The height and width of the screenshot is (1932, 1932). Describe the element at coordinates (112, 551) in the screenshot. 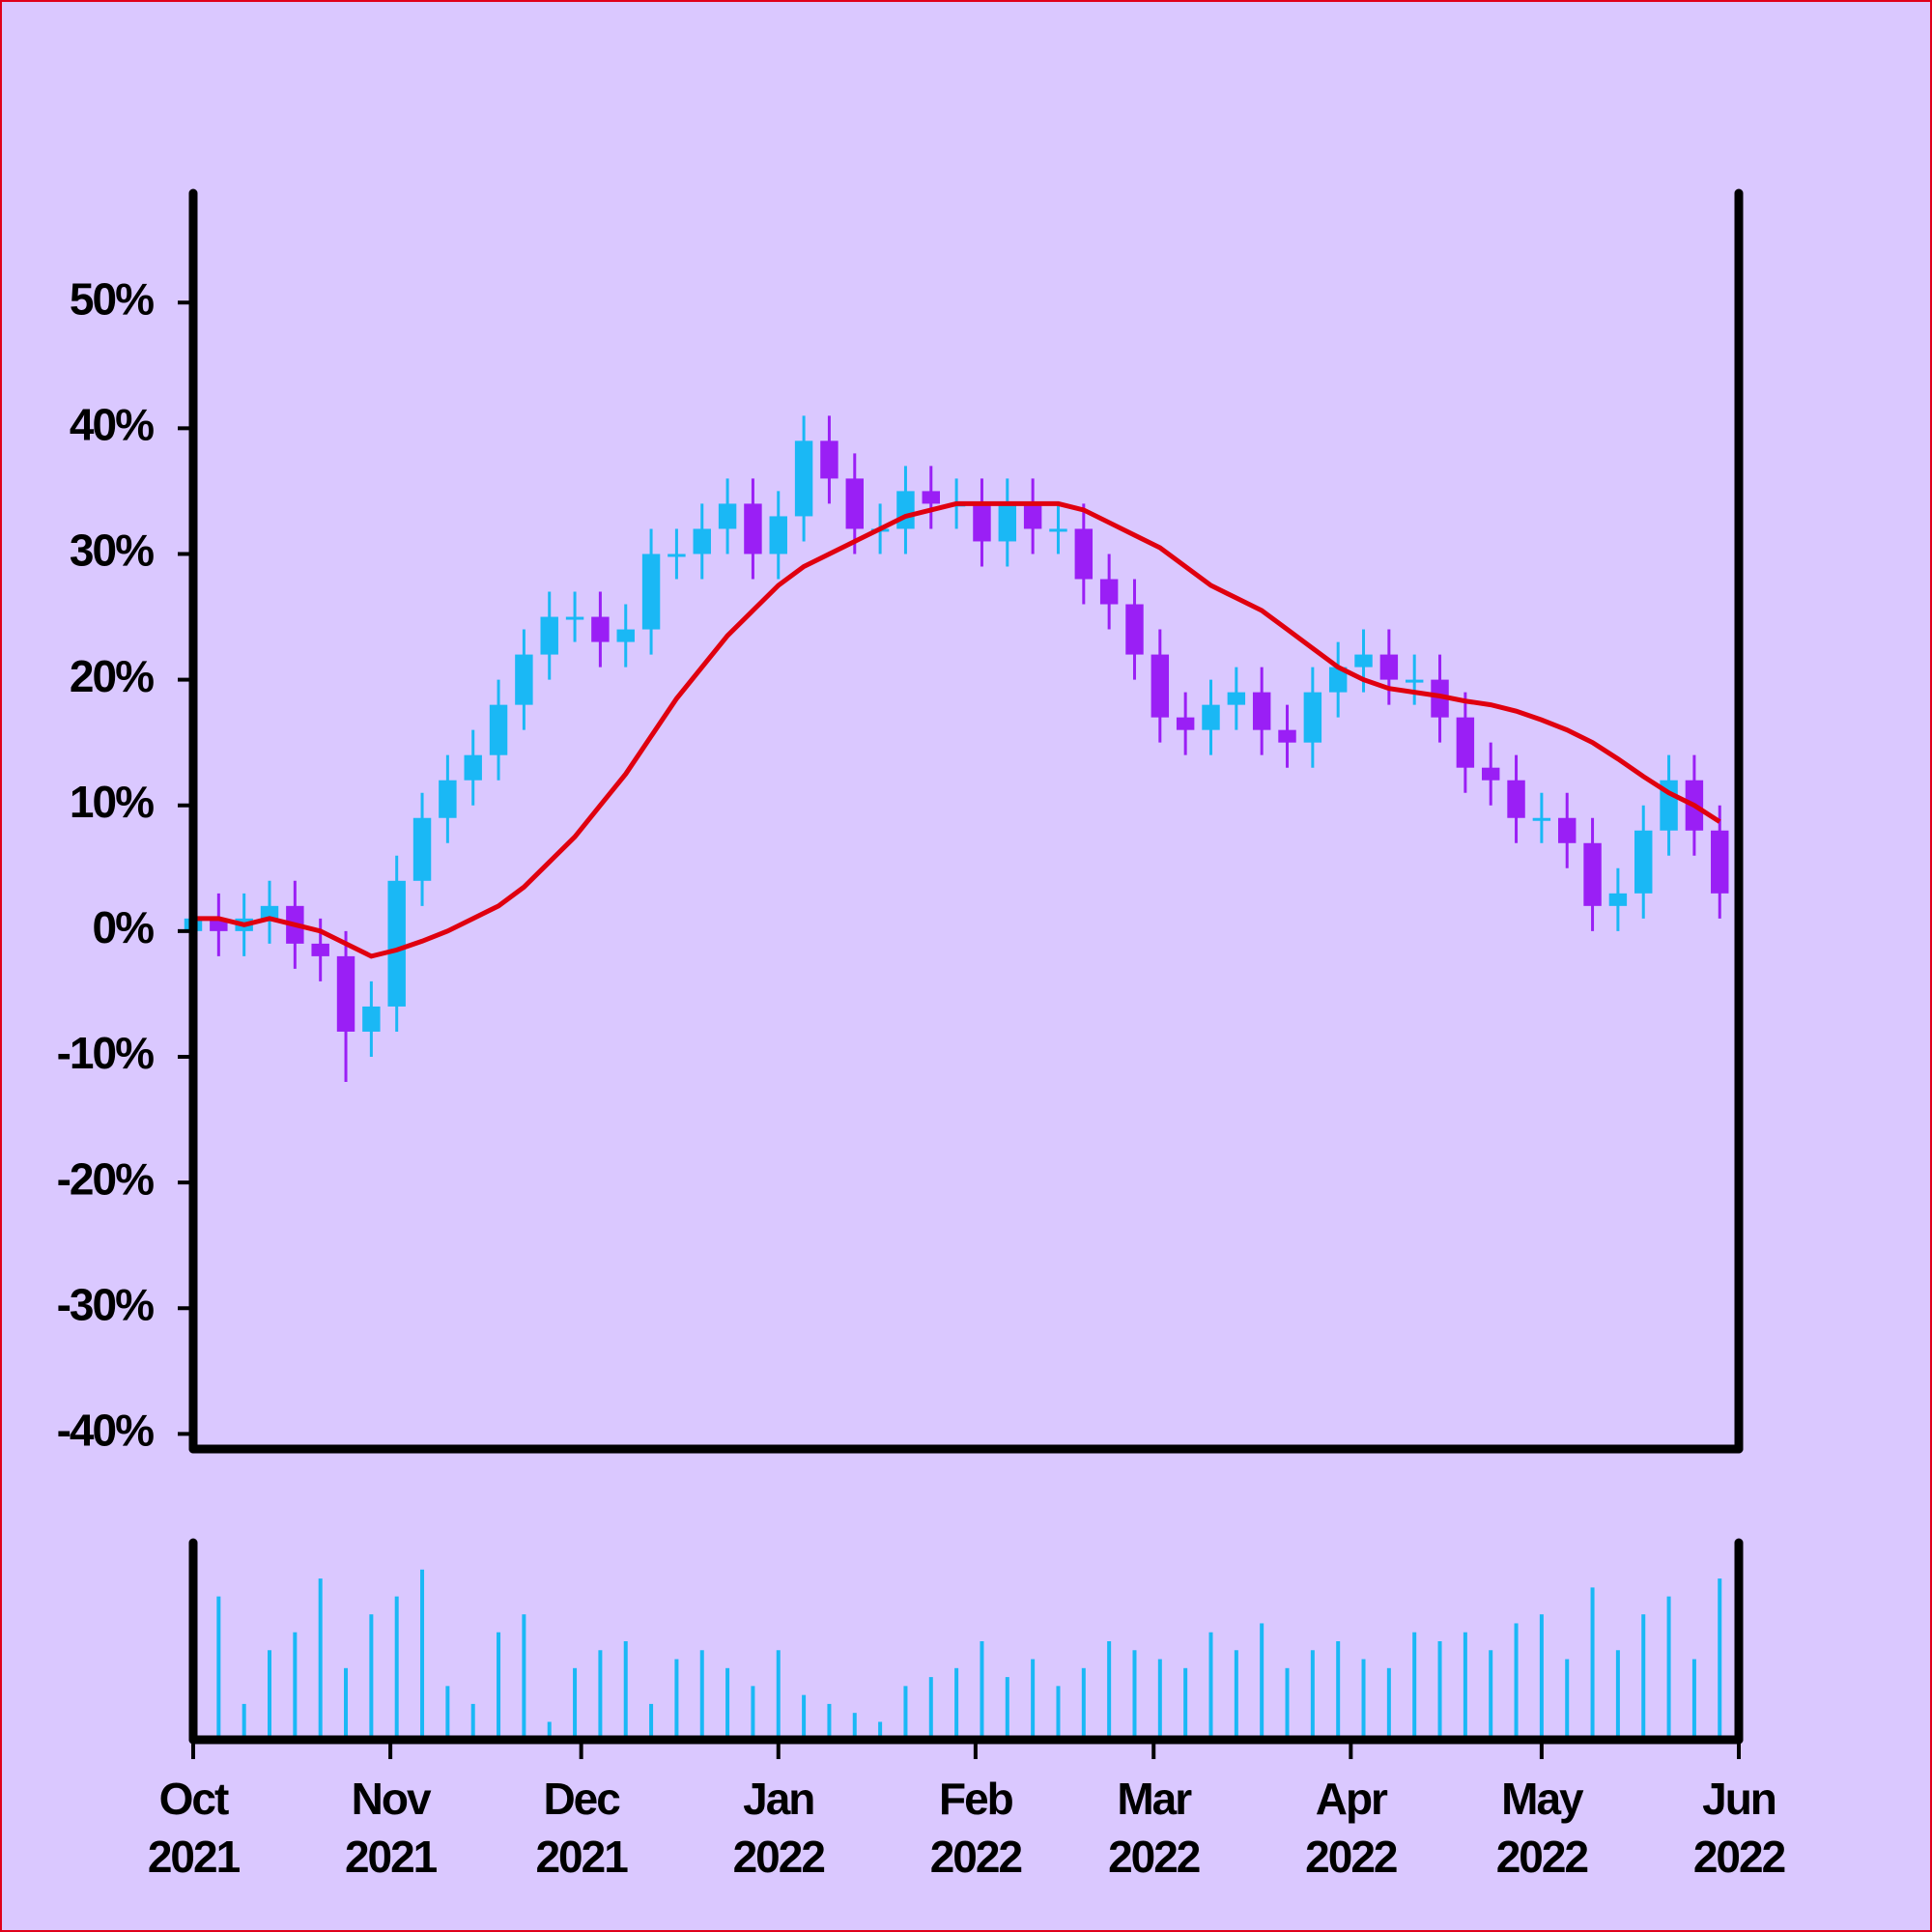

I see `y-tick-label: 30%` at that location.